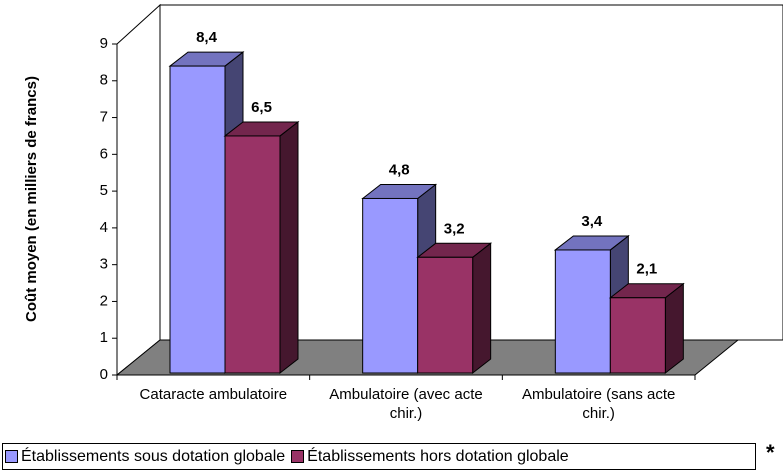 This screenshot has height=474, width=783. What do you see at coordinates (454, 228) in the screenshot?
I see `value-label: 3,2` at bounding box center [454, 228].